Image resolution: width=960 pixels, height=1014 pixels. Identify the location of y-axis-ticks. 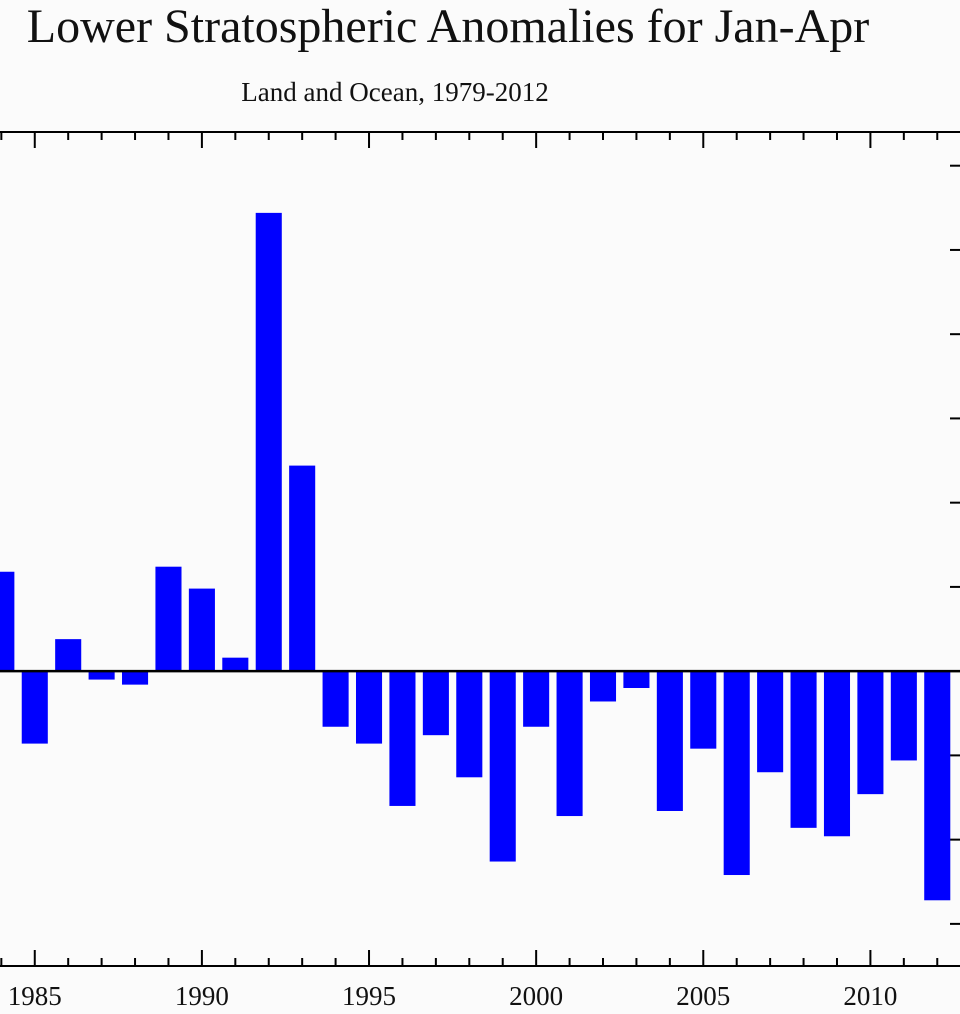
(955, 544).